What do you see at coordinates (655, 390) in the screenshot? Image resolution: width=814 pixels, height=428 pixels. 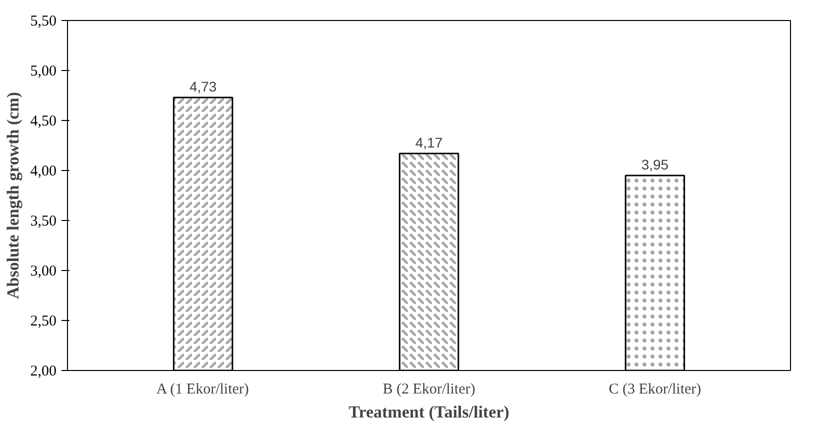 I see `x-tick-label: C (3 Ekor/liter)` at bounding box center [655, 390].